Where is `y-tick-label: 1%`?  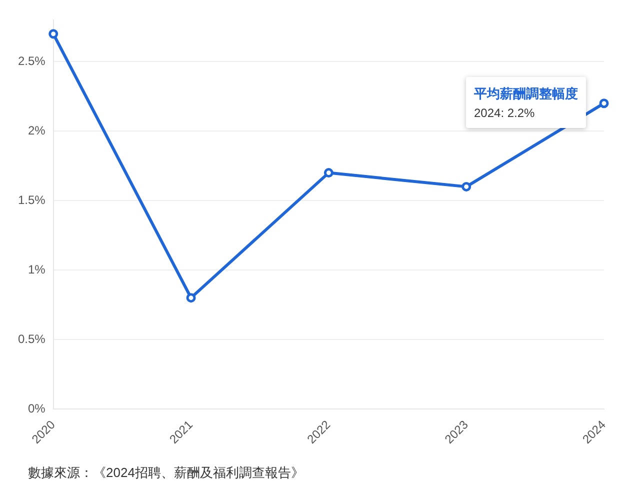
y-tick-label: 1% is located at coordinates (37, 269).